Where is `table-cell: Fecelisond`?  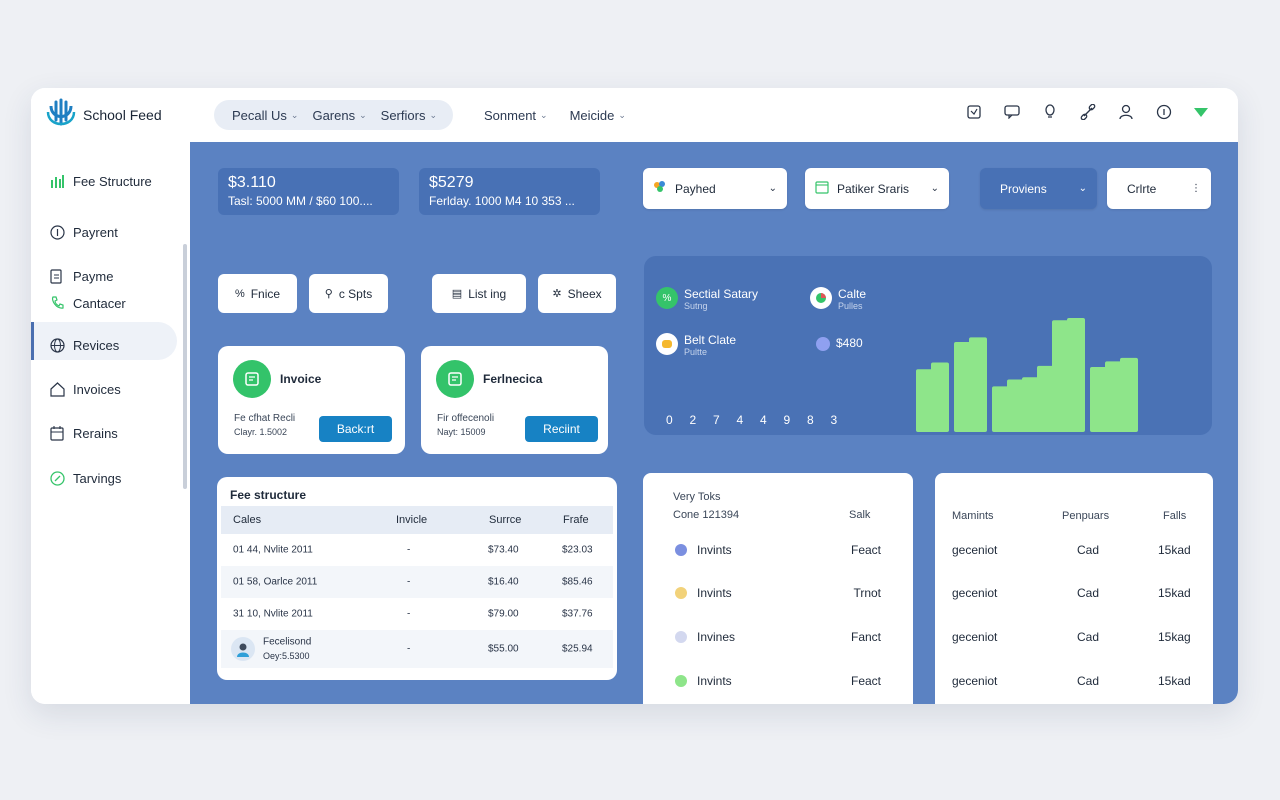 table-cell: Fecelisond is located at coordinates (287, 642).